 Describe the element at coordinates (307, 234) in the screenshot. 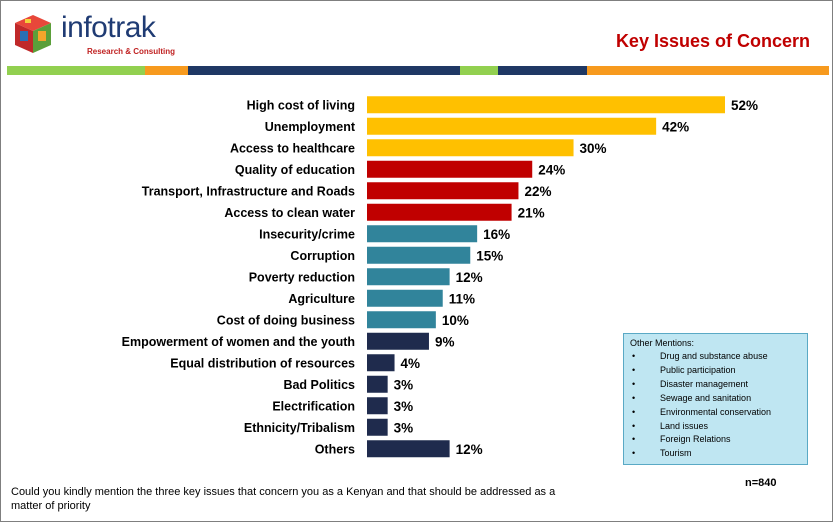

I see `category-label: Insecurity/crime` at that location.